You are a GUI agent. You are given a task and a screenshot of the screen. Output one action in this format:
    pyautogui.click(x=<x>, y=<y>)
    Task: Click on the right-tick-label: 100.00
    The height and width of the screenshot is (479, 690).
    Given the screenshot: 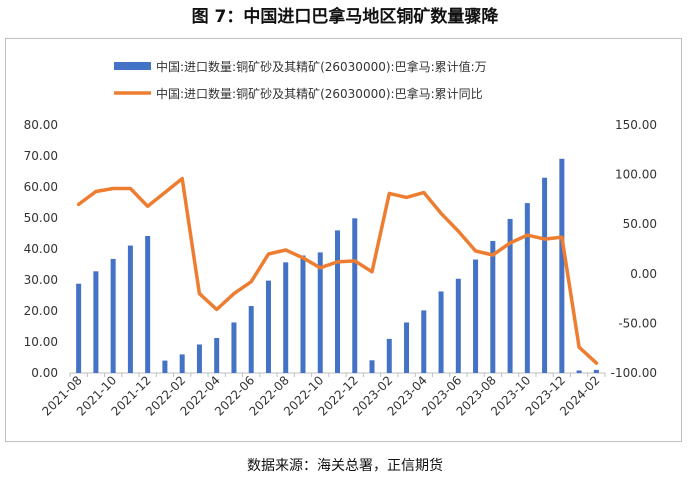 What is the action you would take?
    pyautogui.click(x=636, y=175)
    